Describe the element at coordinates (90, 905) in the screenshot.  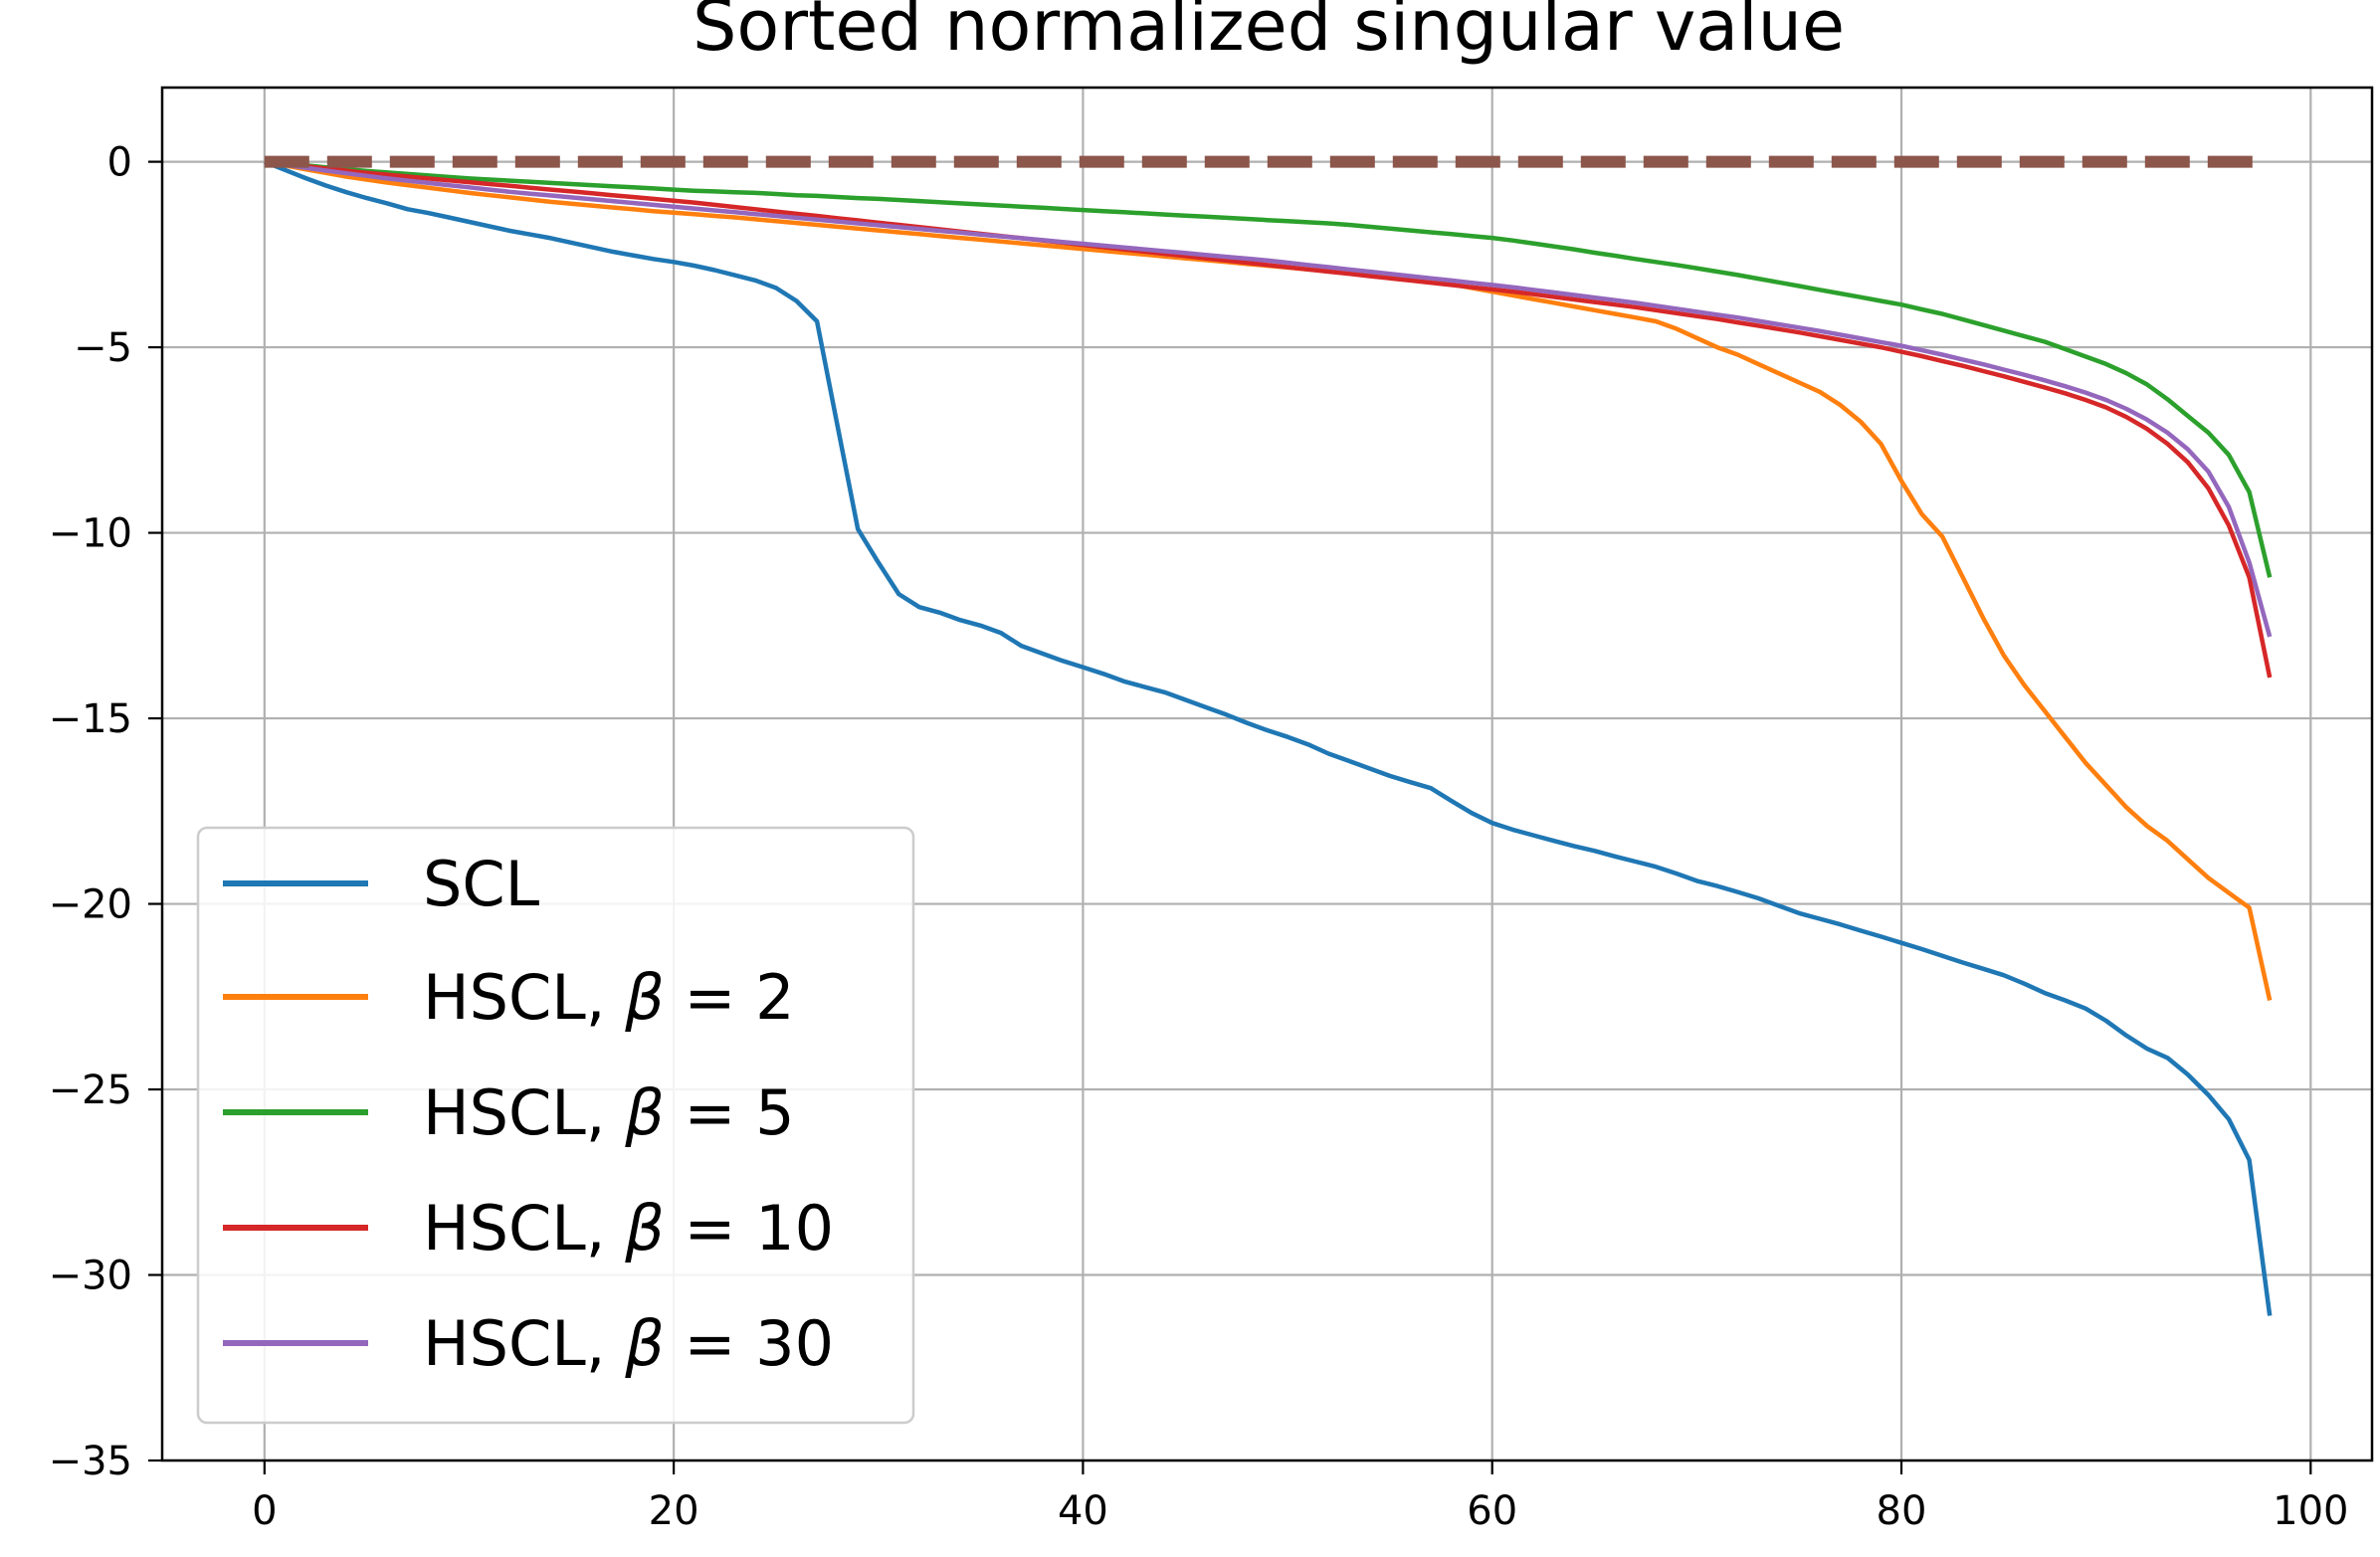
I see `y-tick-label: −20` at that location.